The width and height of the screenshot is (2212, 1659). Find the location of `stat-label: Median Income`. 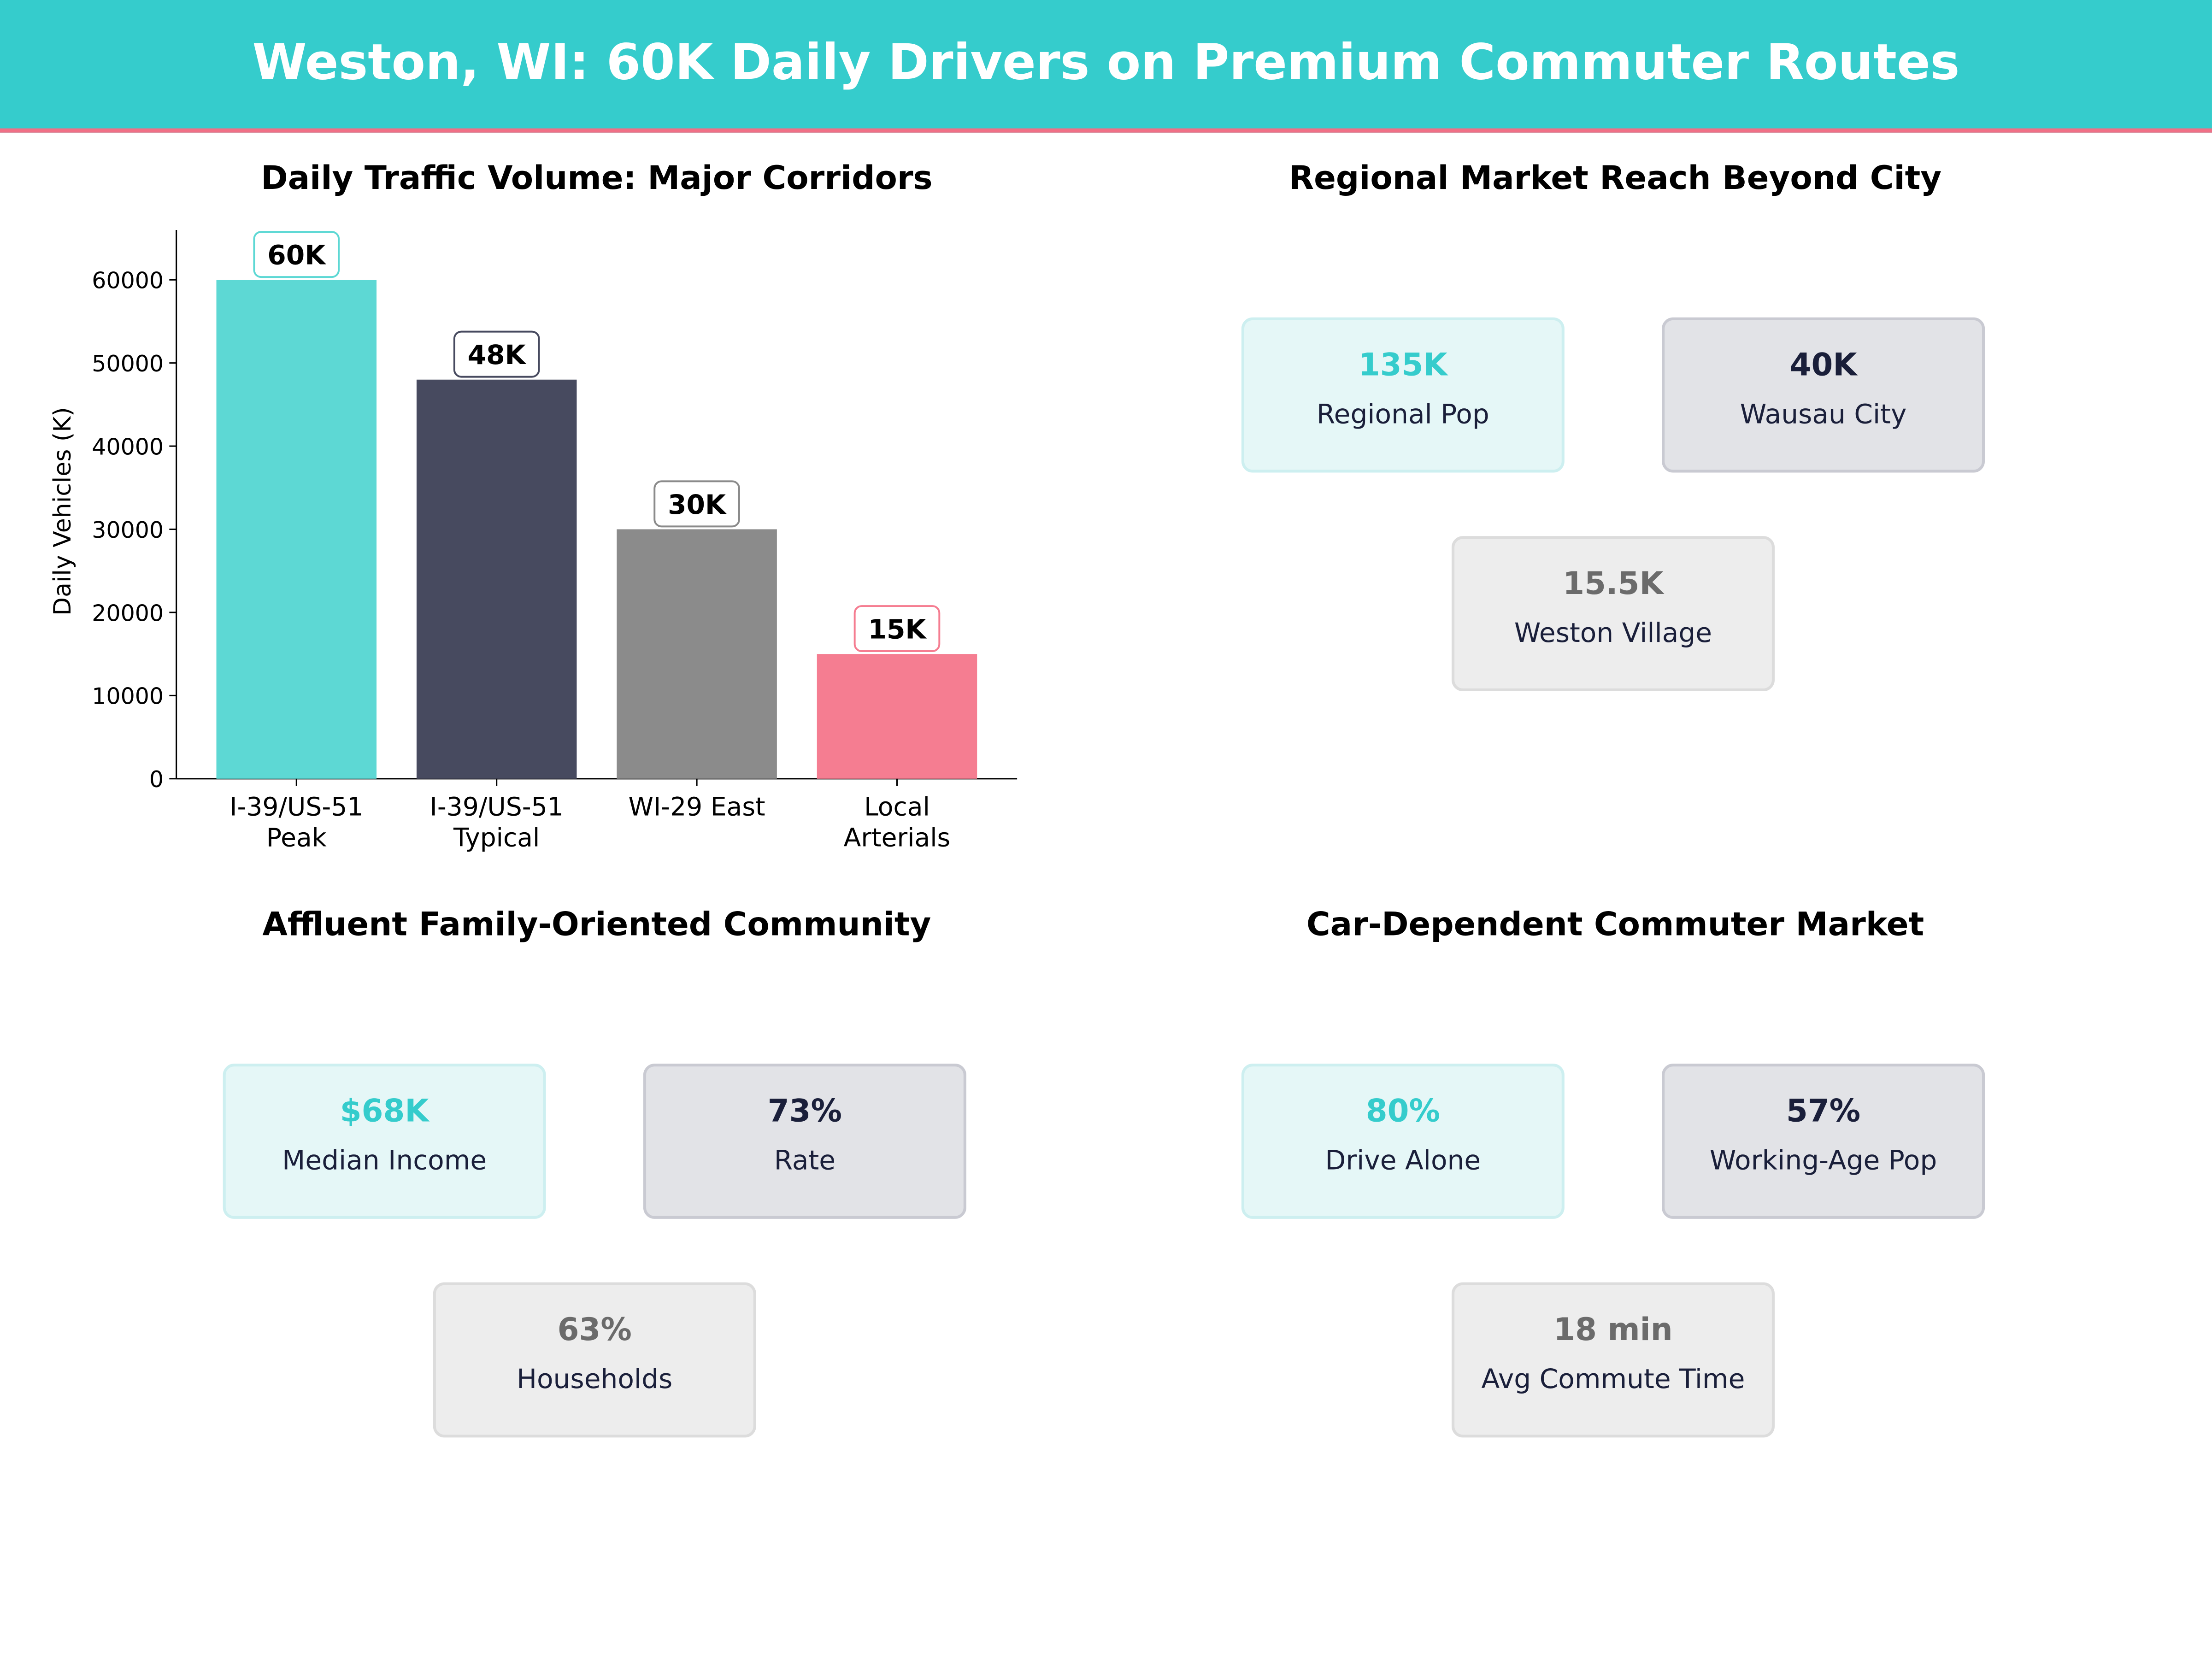

stat-label: Median Income is located at coordinates (384, 1161).